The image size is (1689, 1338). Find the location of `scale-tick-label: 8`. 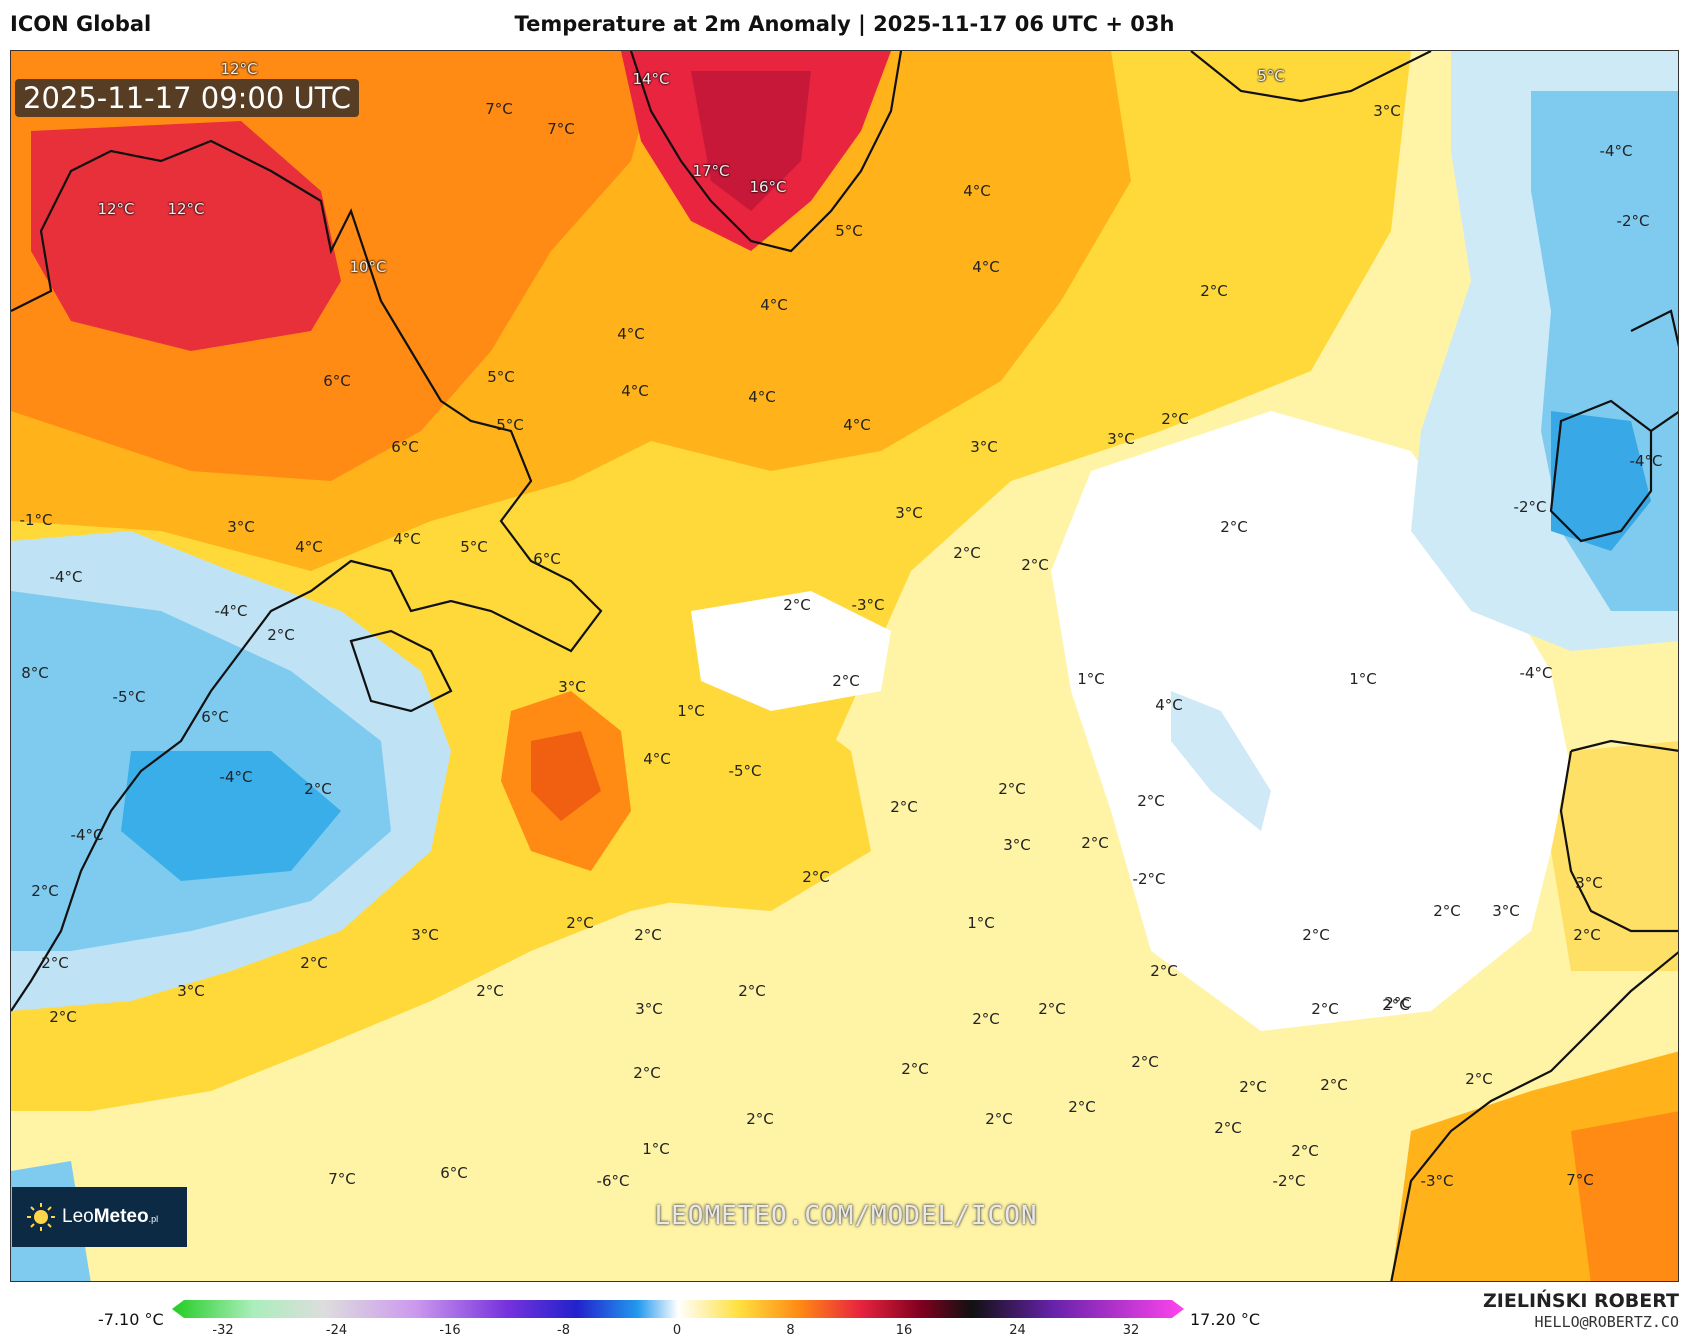

scale-tick-label: 8 is located at coordinates (790, 1330).